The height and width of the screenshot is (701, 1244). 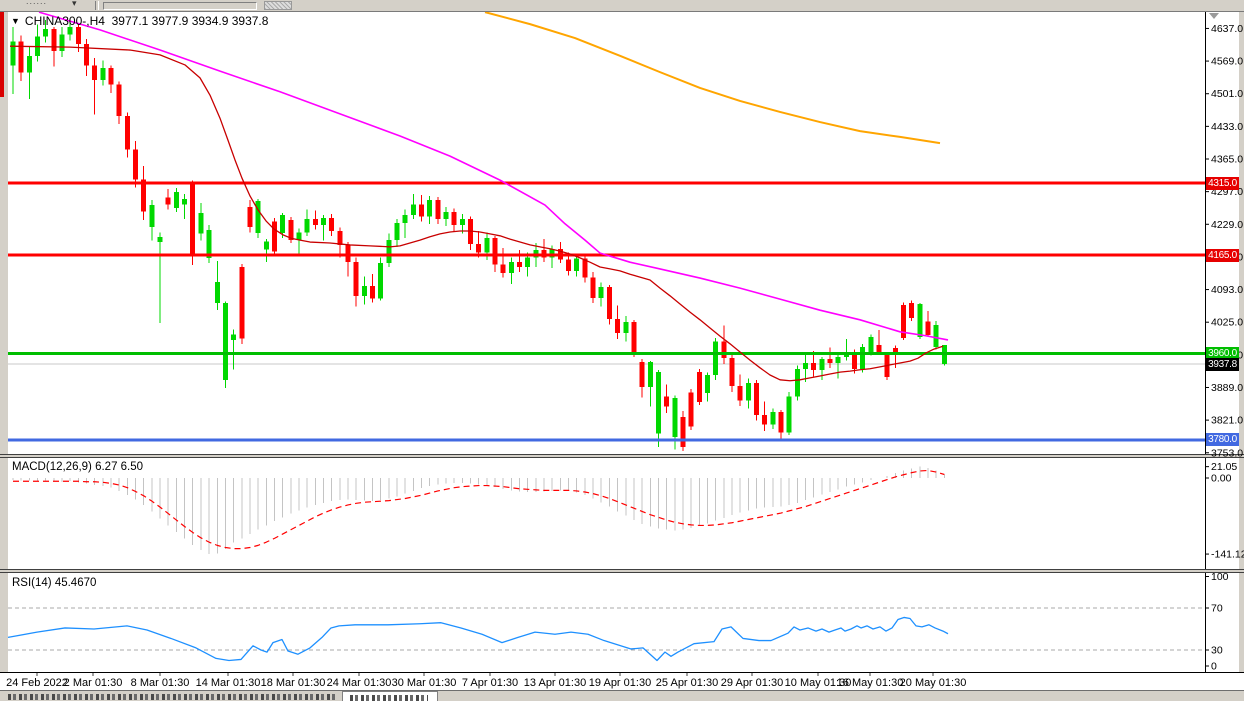 What do you see at coordinates (1227, 94) in the screenshot?
I see `price-axis-label: 4501.0` at bounding box center [1227, 94].